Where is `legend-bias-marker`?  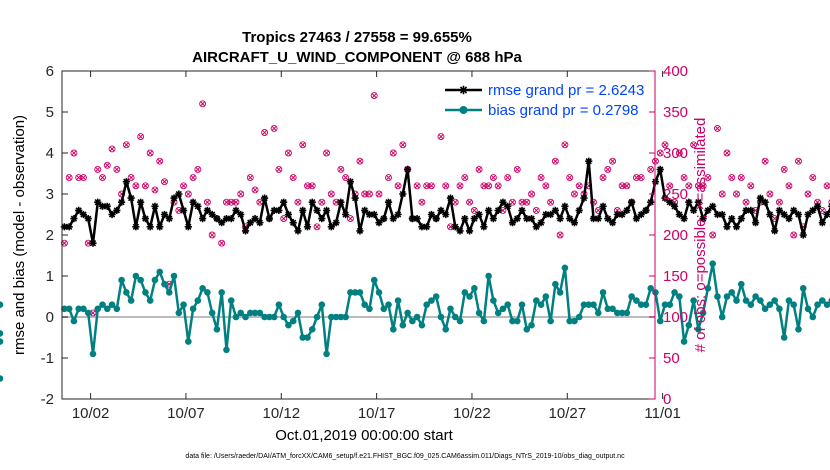
legend-bias-marker is located at coordinates (463, 110).